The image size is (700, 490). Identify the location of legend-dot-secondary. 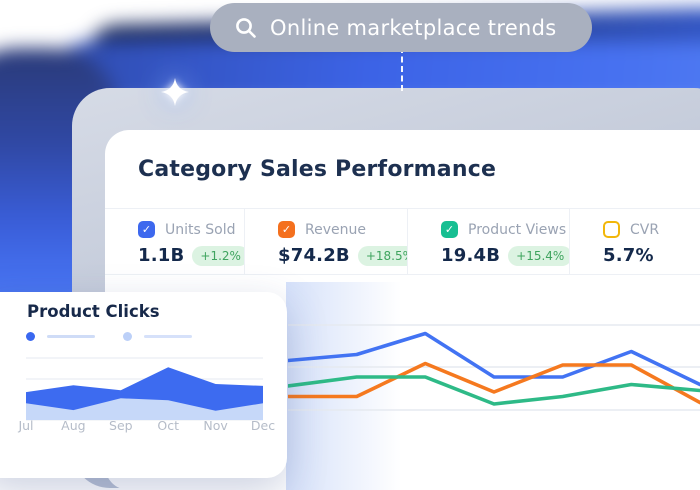
(127, 336).